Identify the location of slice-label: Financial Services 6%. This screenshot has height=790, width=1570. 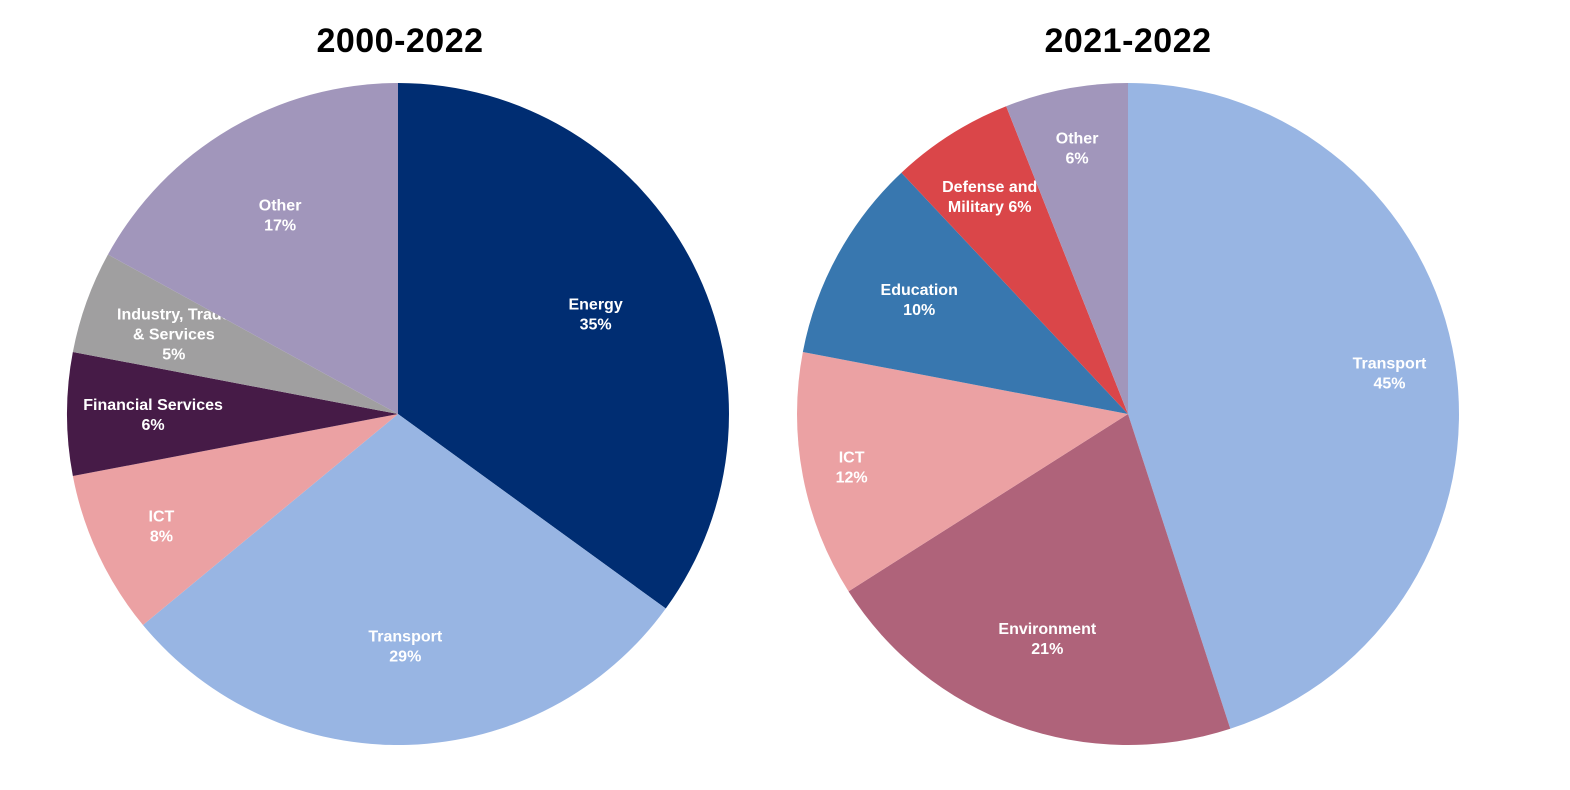
(153, 415).